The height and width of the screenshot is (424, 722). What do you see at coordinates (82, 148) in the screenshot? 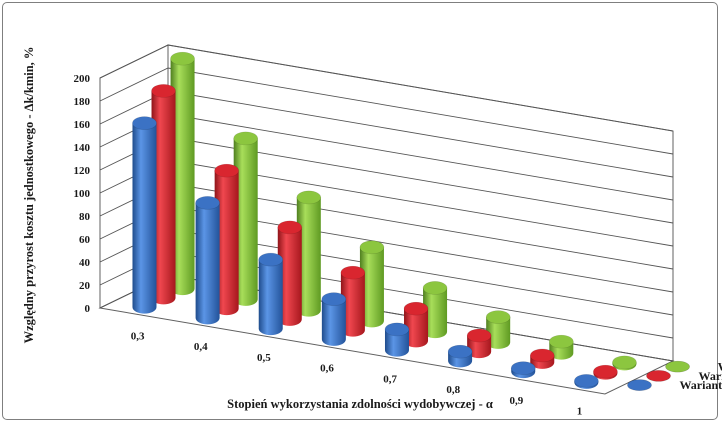
I see `y-tick-label: 140` at bounding box center [82, 148].